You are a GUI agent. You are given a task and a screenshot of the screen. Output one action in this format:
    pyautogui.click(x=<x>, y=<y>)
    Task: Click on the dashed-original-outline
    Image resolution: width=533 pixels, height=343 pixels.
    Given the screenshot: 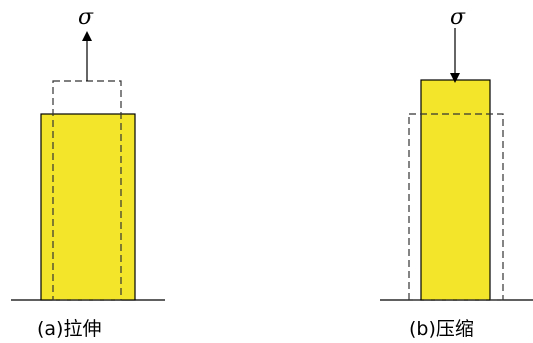 What is the action you would take?
    pyautogui.click(x=456, y=207)
    